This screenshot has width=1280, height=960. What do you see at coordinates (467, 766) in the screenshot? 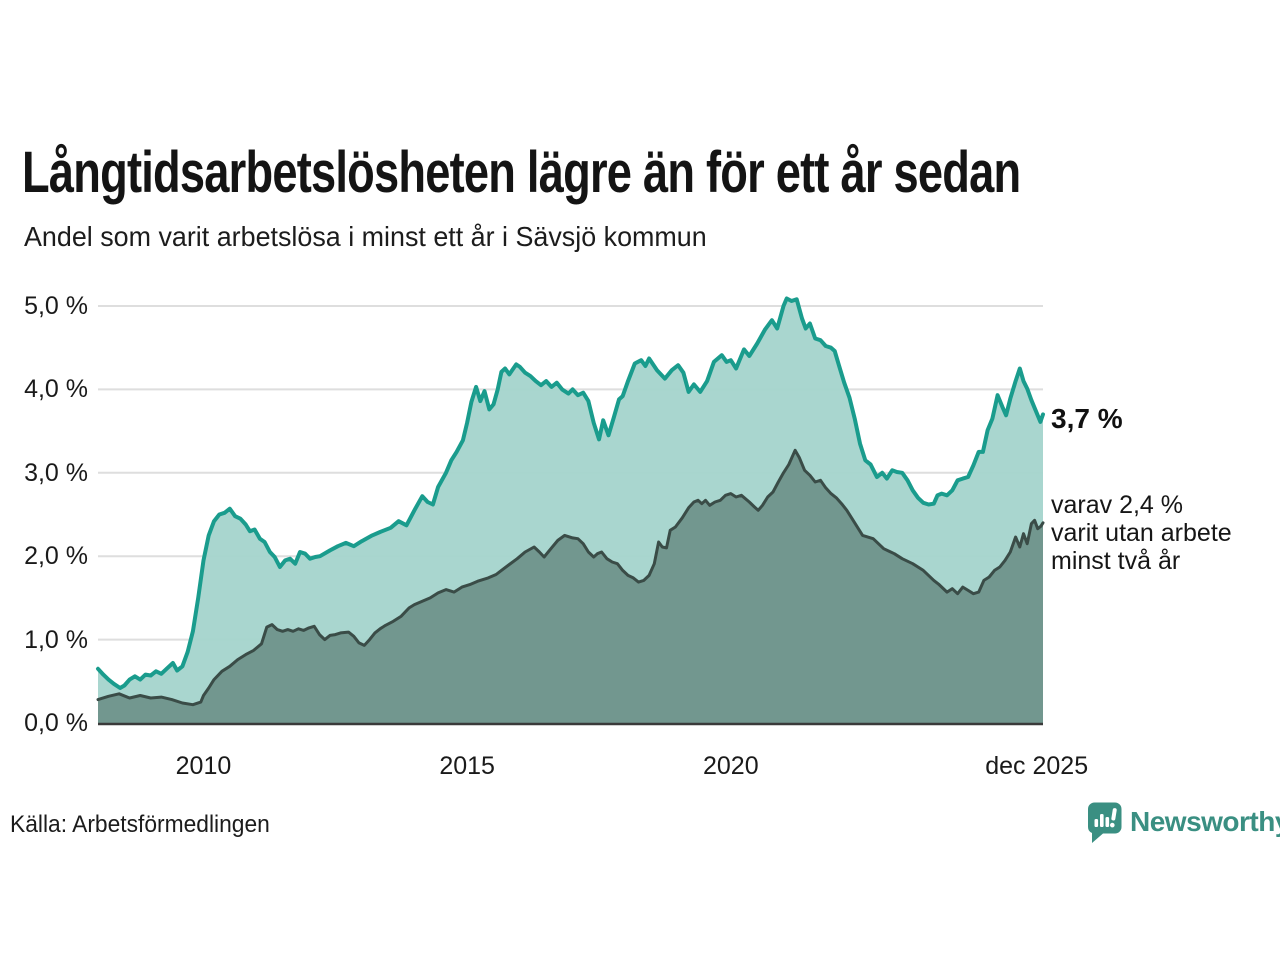
I see `x-tick-label: 2015` at bounding box center [467, 766].